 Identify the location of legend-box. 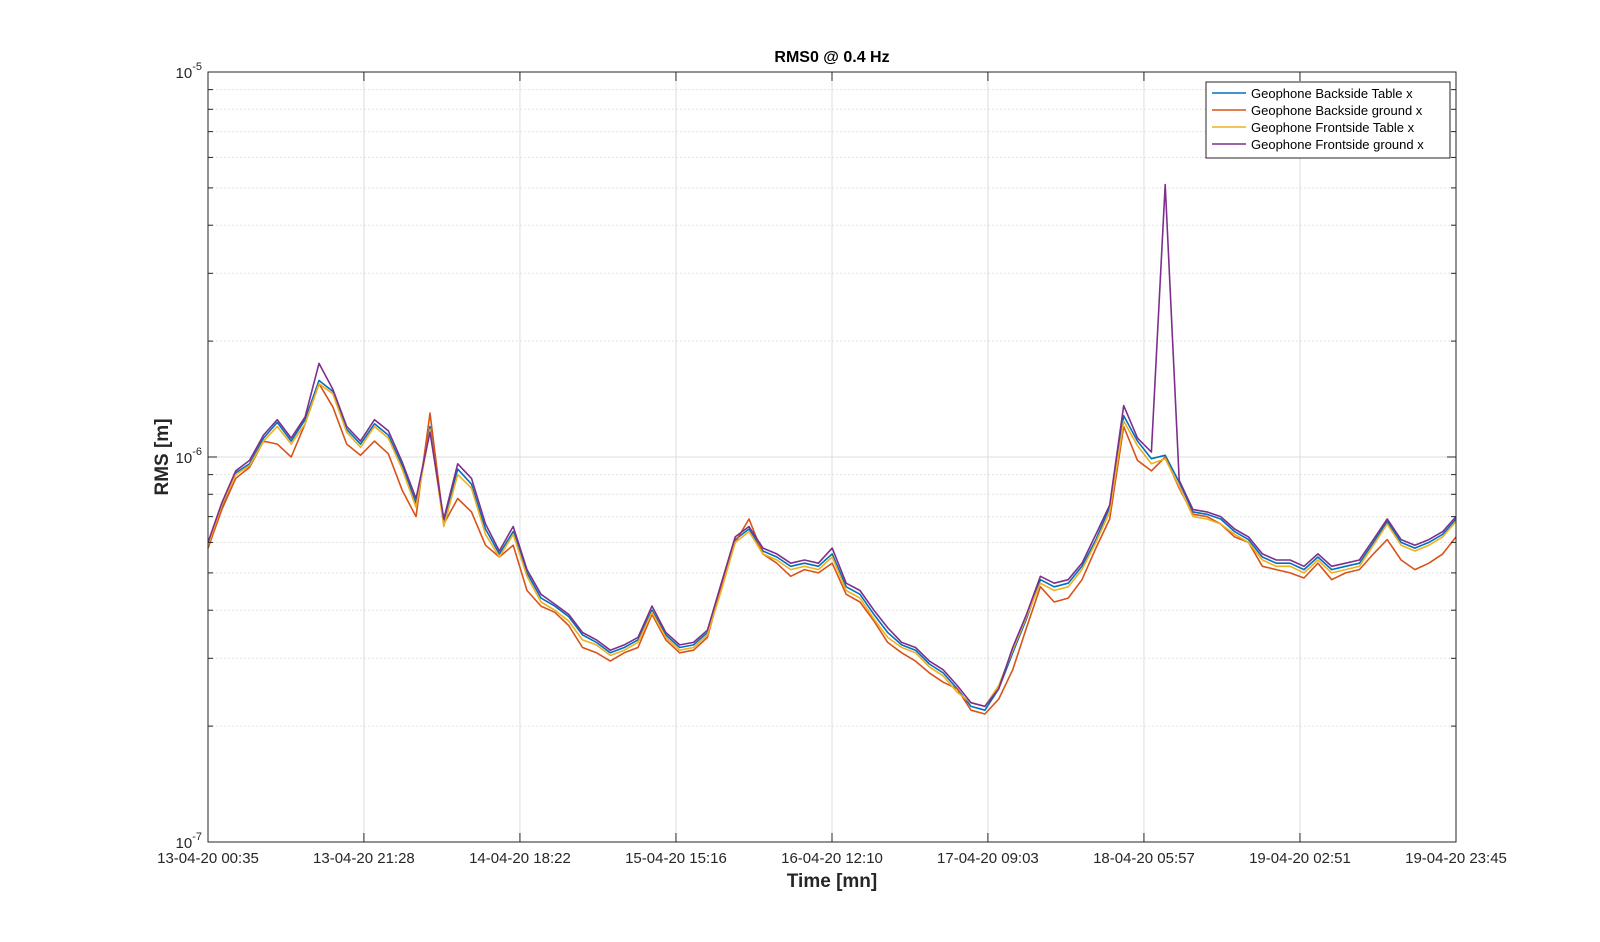
(1328, 120).